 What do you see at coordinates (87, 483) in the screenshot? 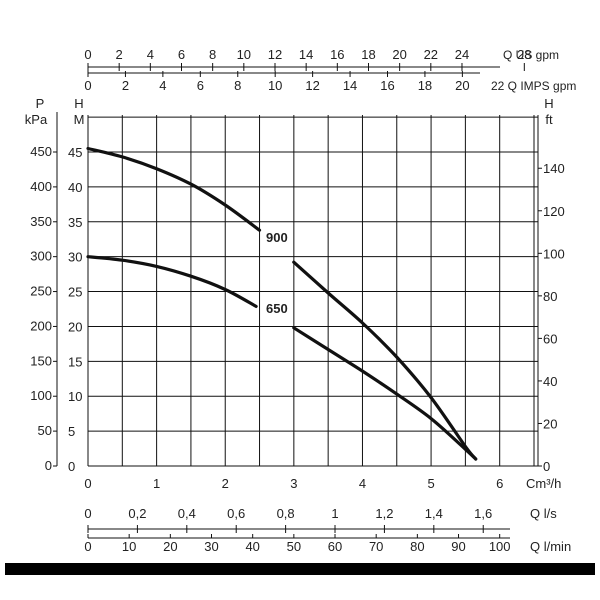
I see `x-main-tick-label: 0` at bounding box center [87, 483].